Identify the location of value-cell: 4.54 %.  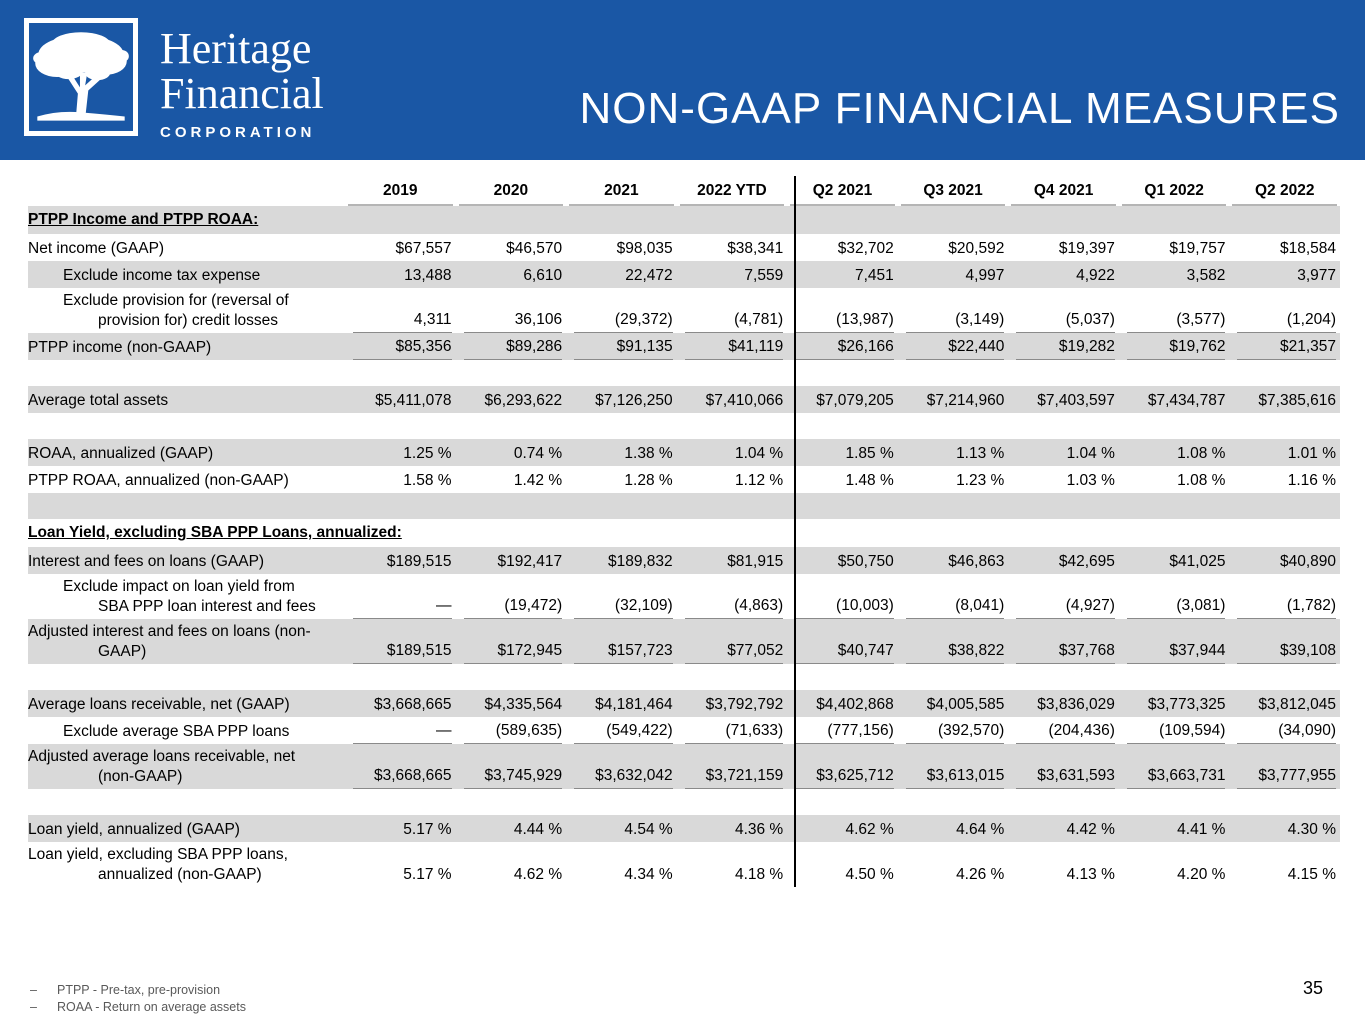
(621, 828).